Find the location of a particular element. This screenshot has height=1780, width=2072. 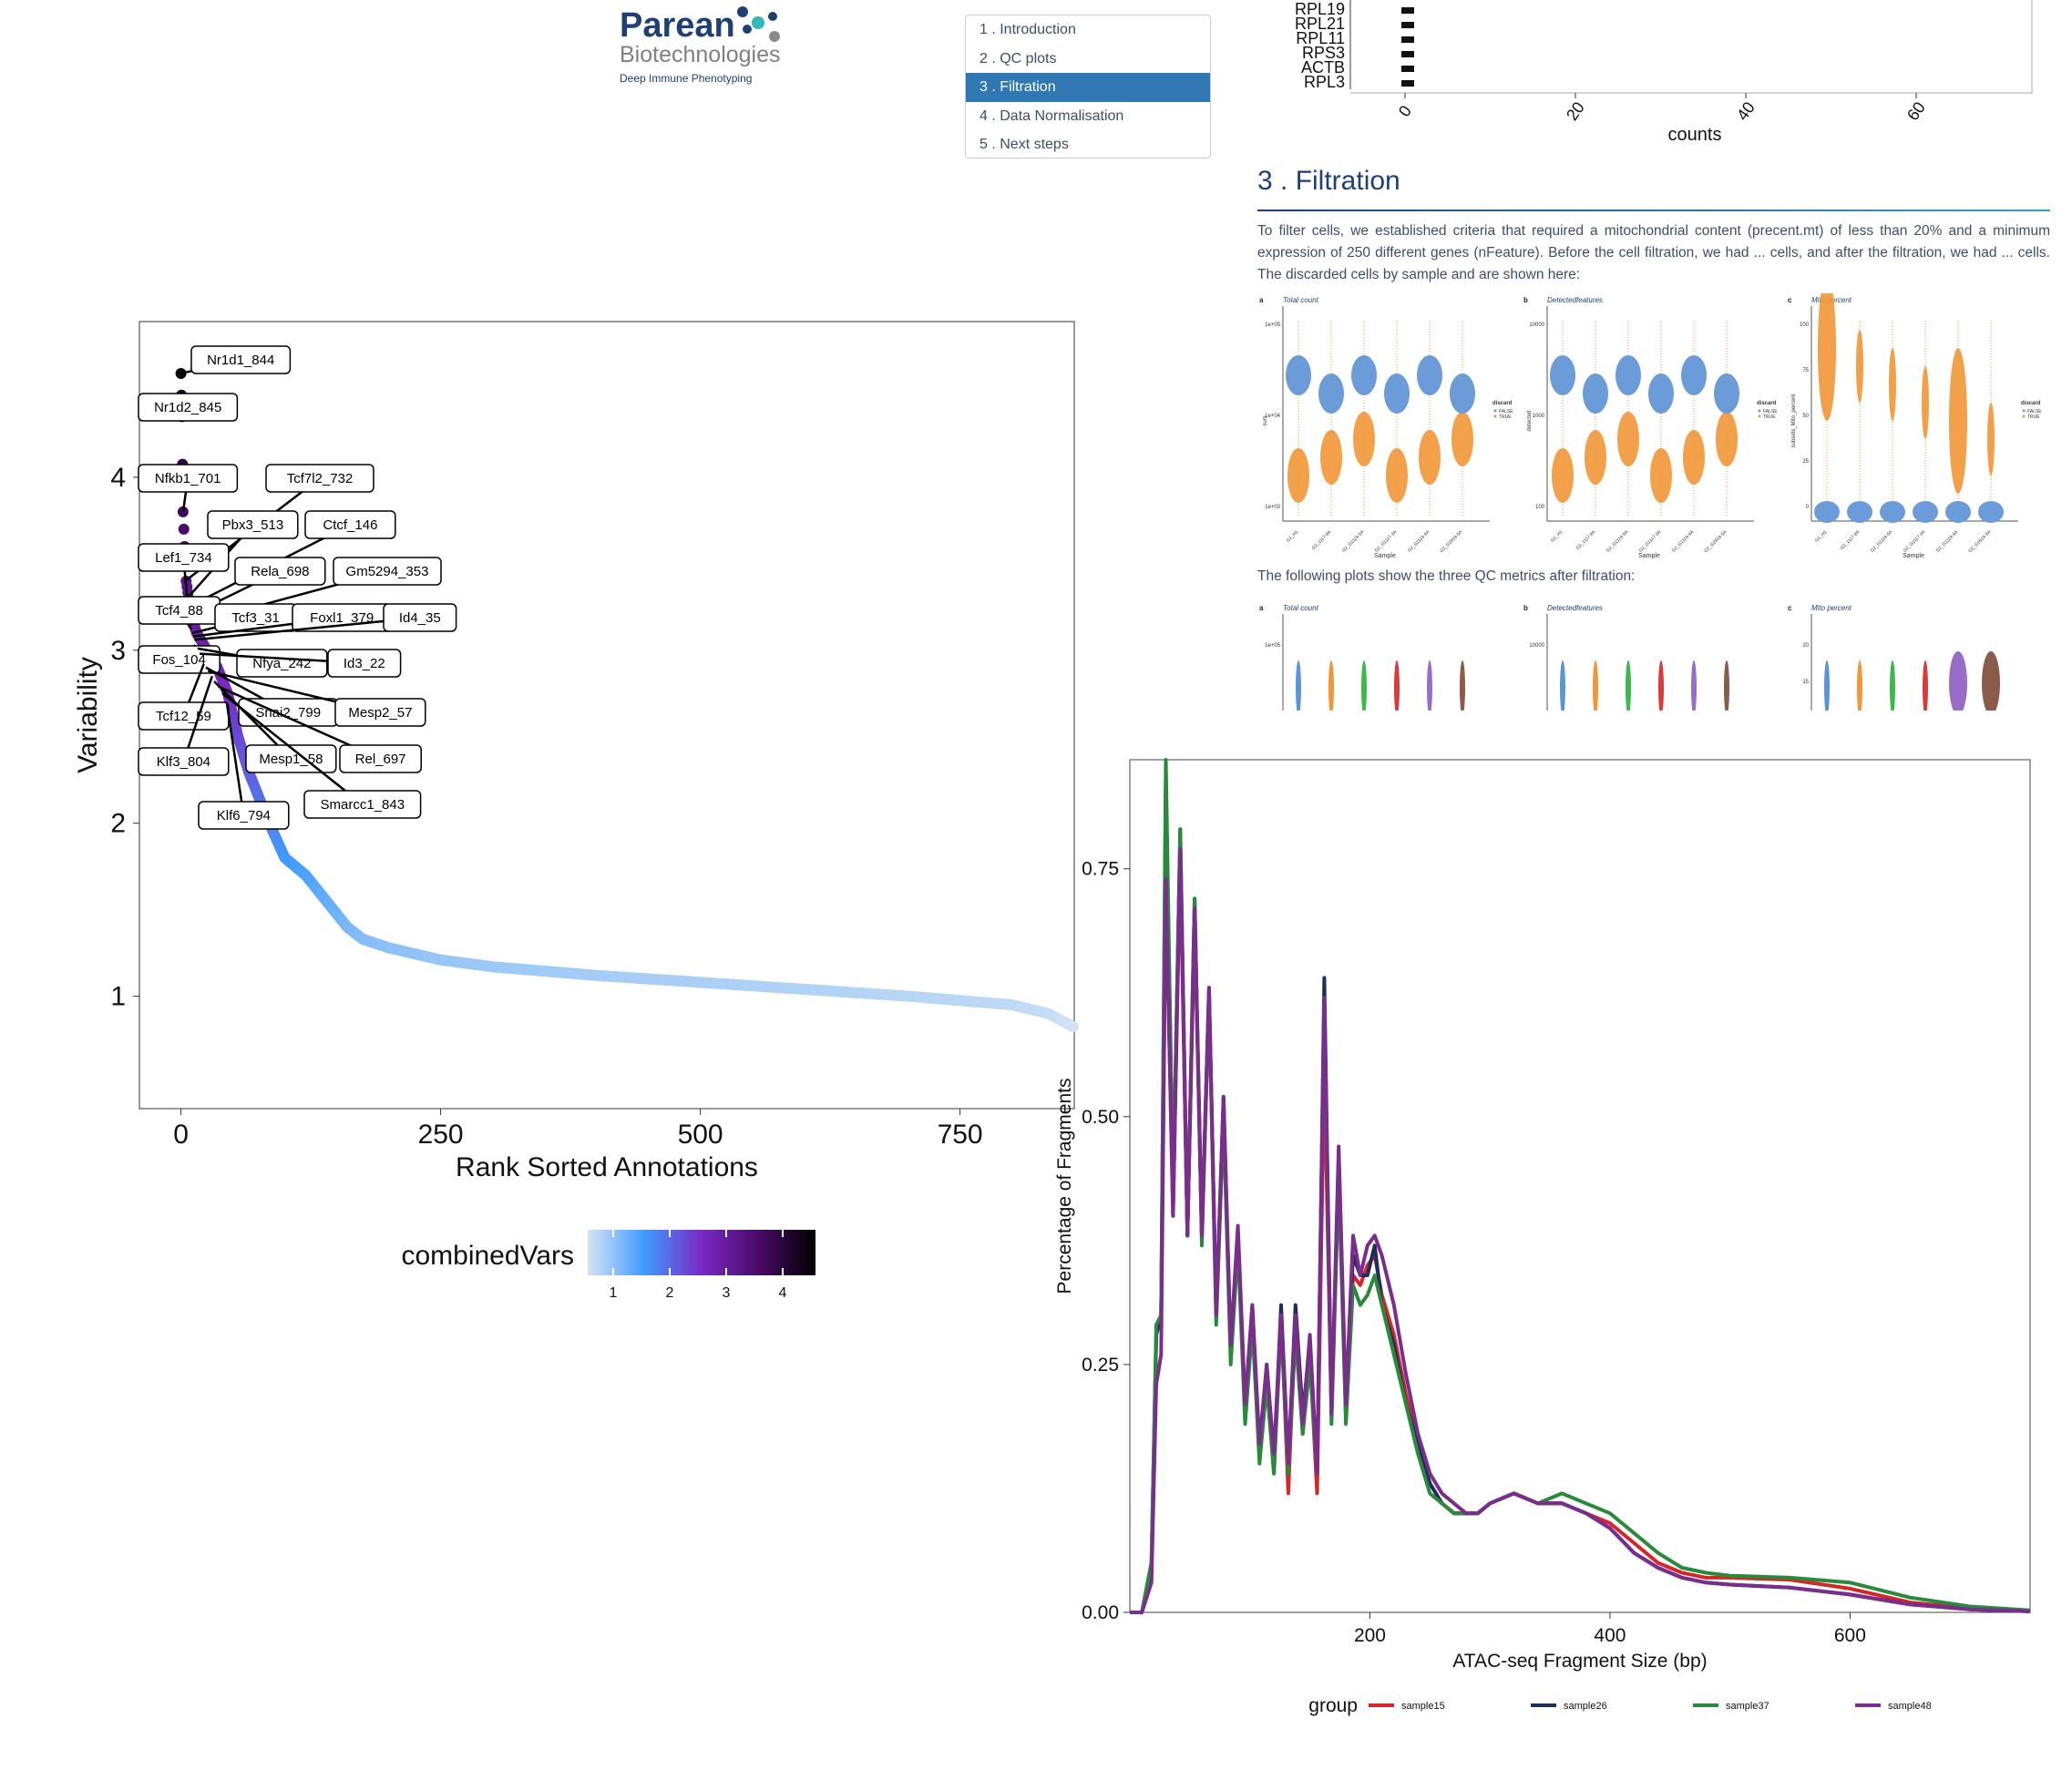

gene-count-mark is located at coordinates (1407, 25).